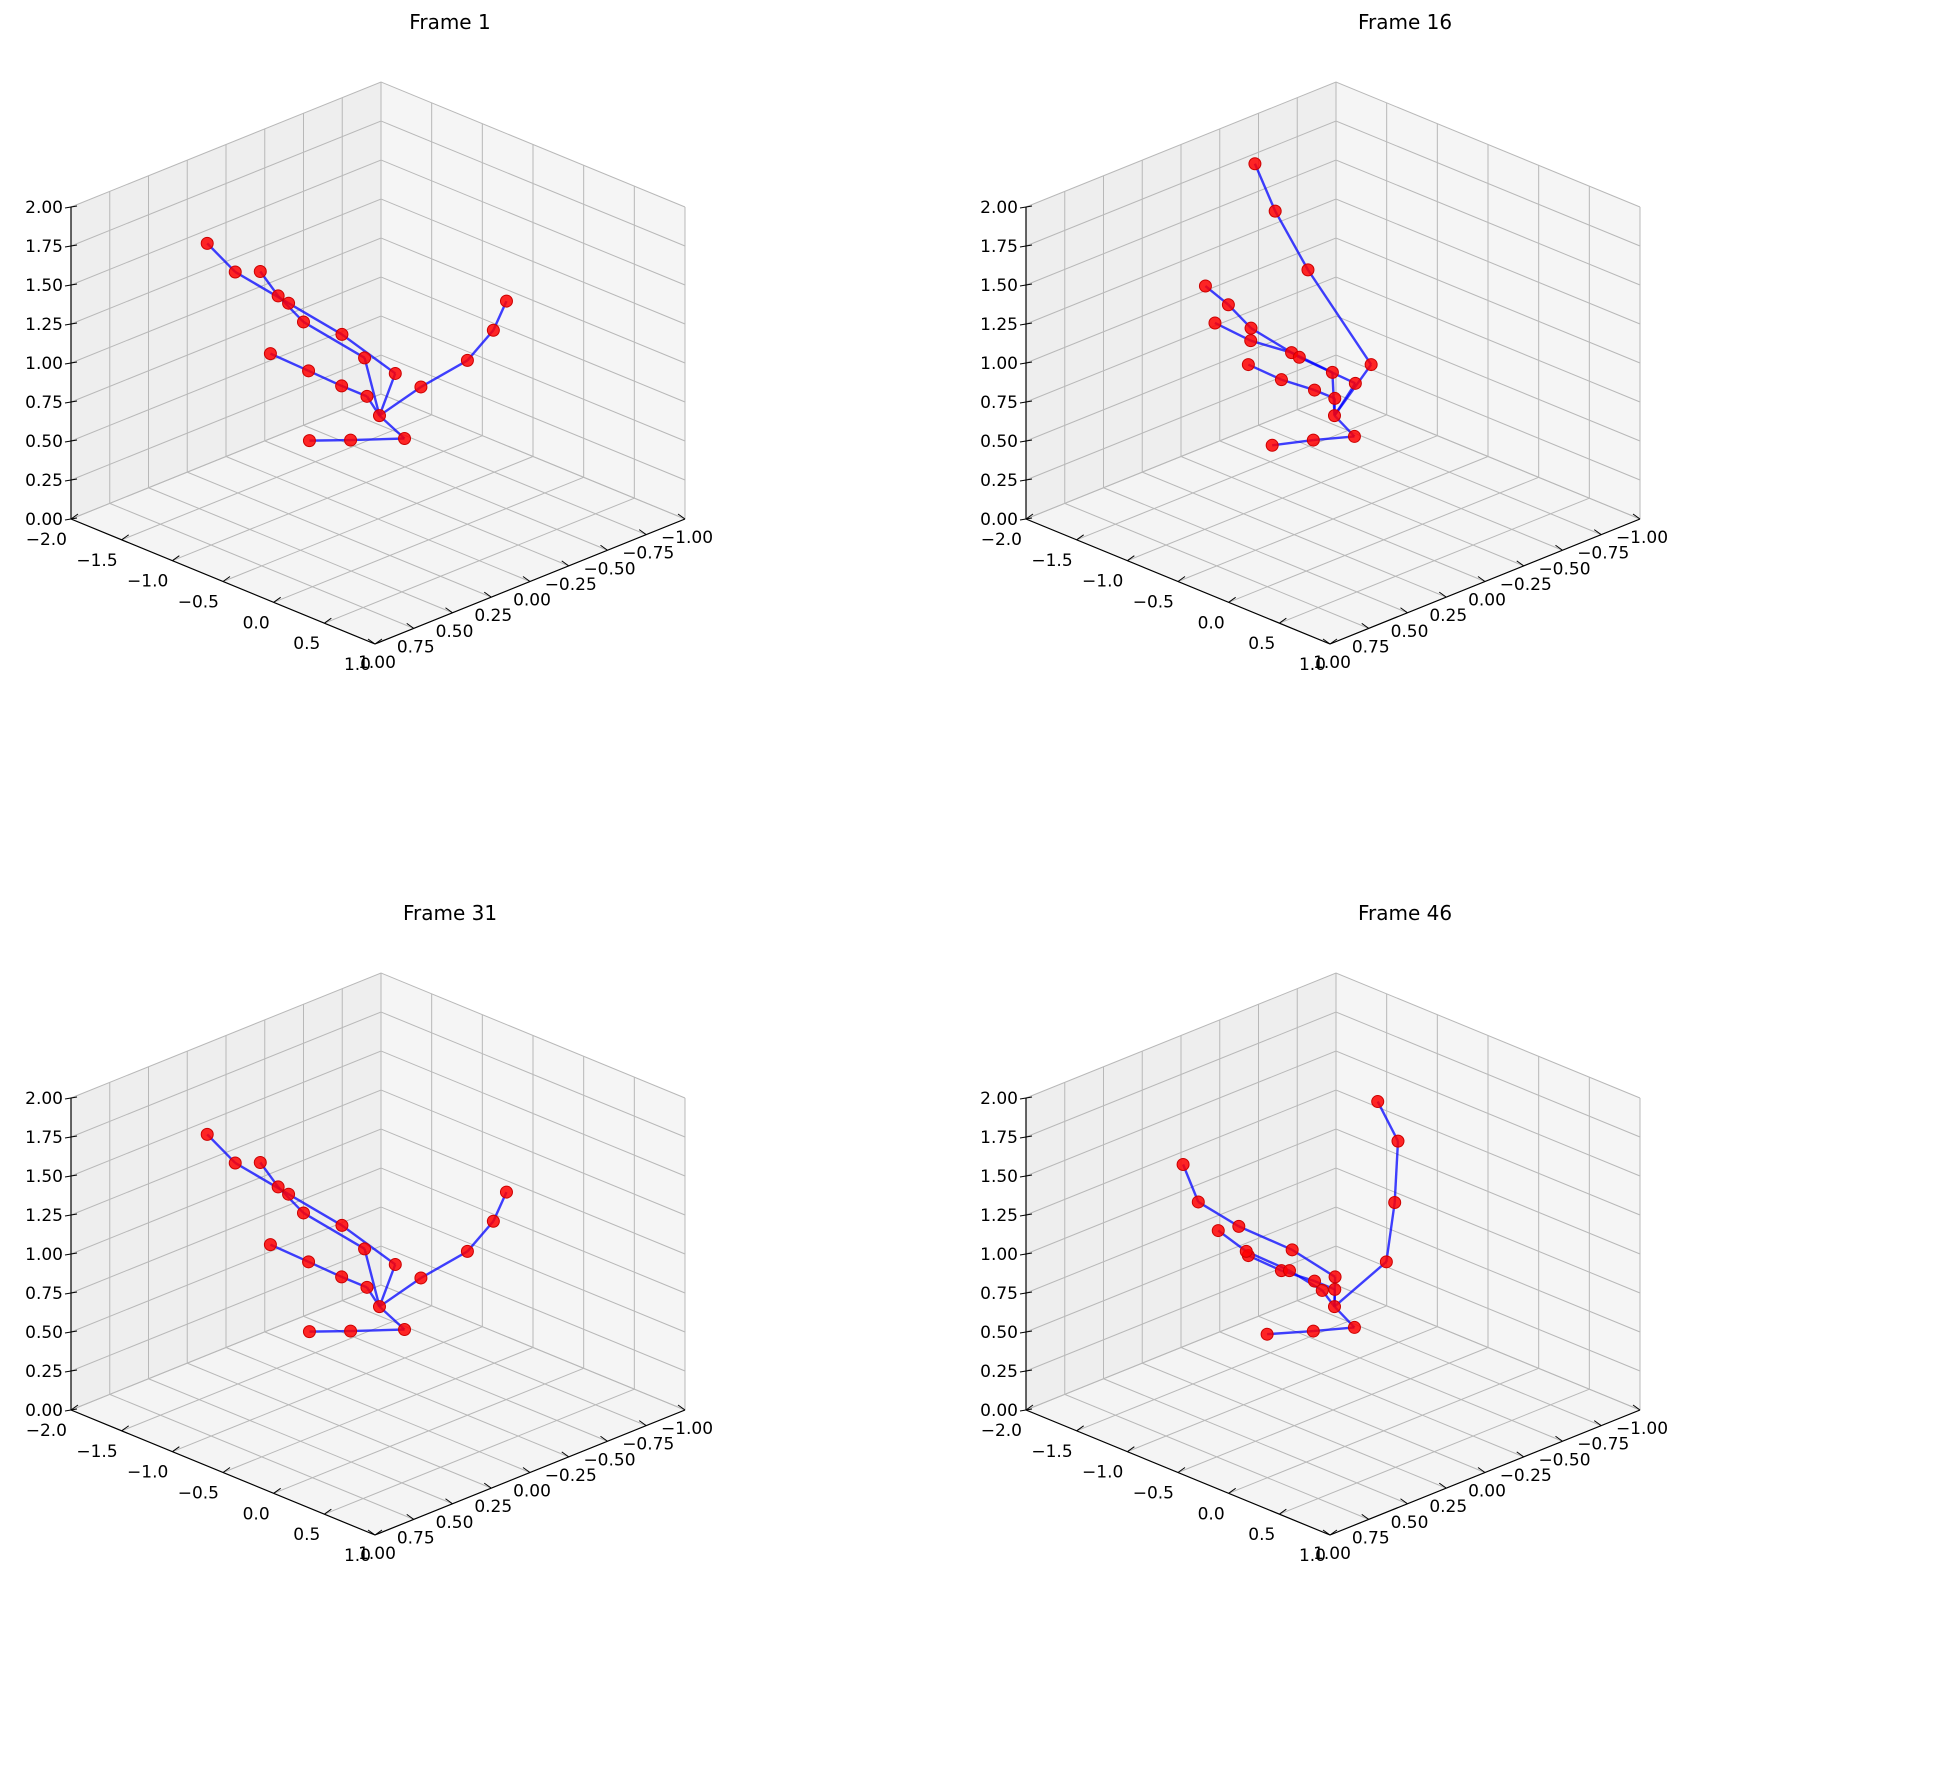  Describe the element at coordinates (44, 1333) in the screenshot. I see `z-tick-label: 0.50` at that location.